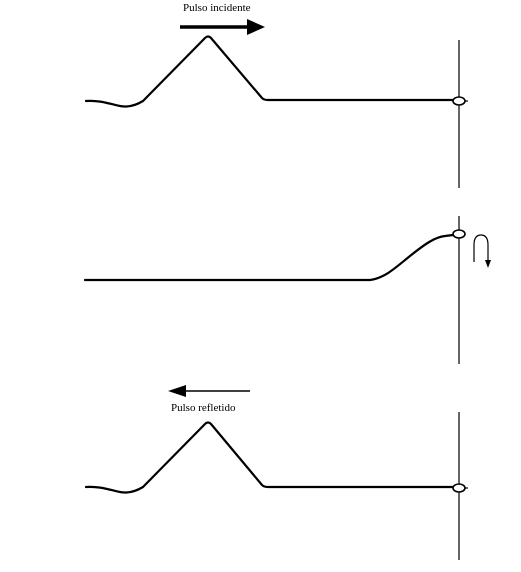 This screenshot has height=572, width=521. I want to click on curved-down-arrow-icon, so click(482, 251).